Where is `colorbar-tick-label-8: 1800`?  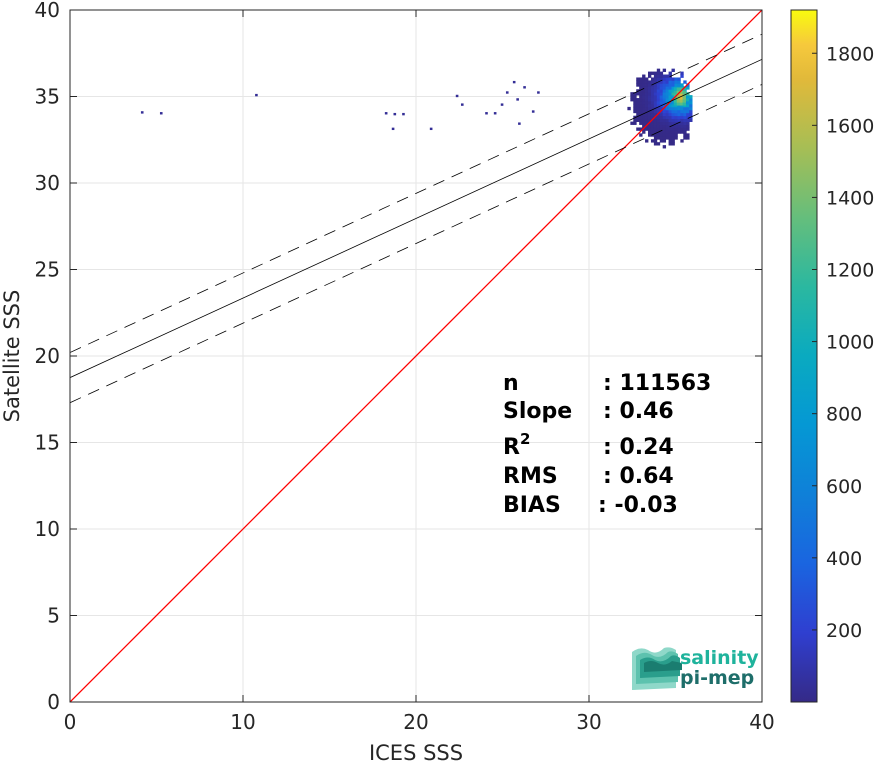
colorbar-tick-label-8: 1800 is located at coordinates (850, 54).